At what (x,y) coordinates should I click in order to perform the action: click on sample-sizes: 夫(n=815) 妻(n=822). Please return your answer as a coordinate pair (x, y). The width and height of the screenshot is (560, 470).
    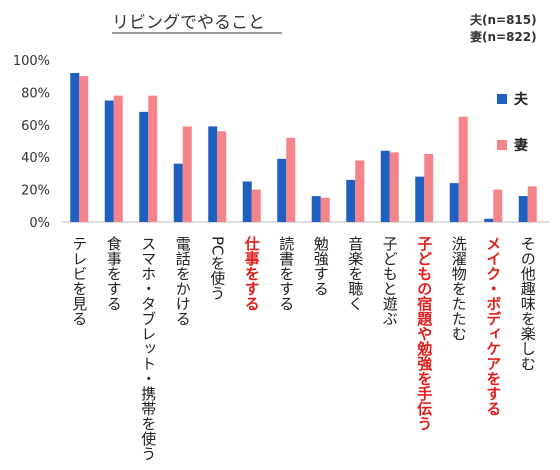
    Looking at the image, I should click on (503, 28).